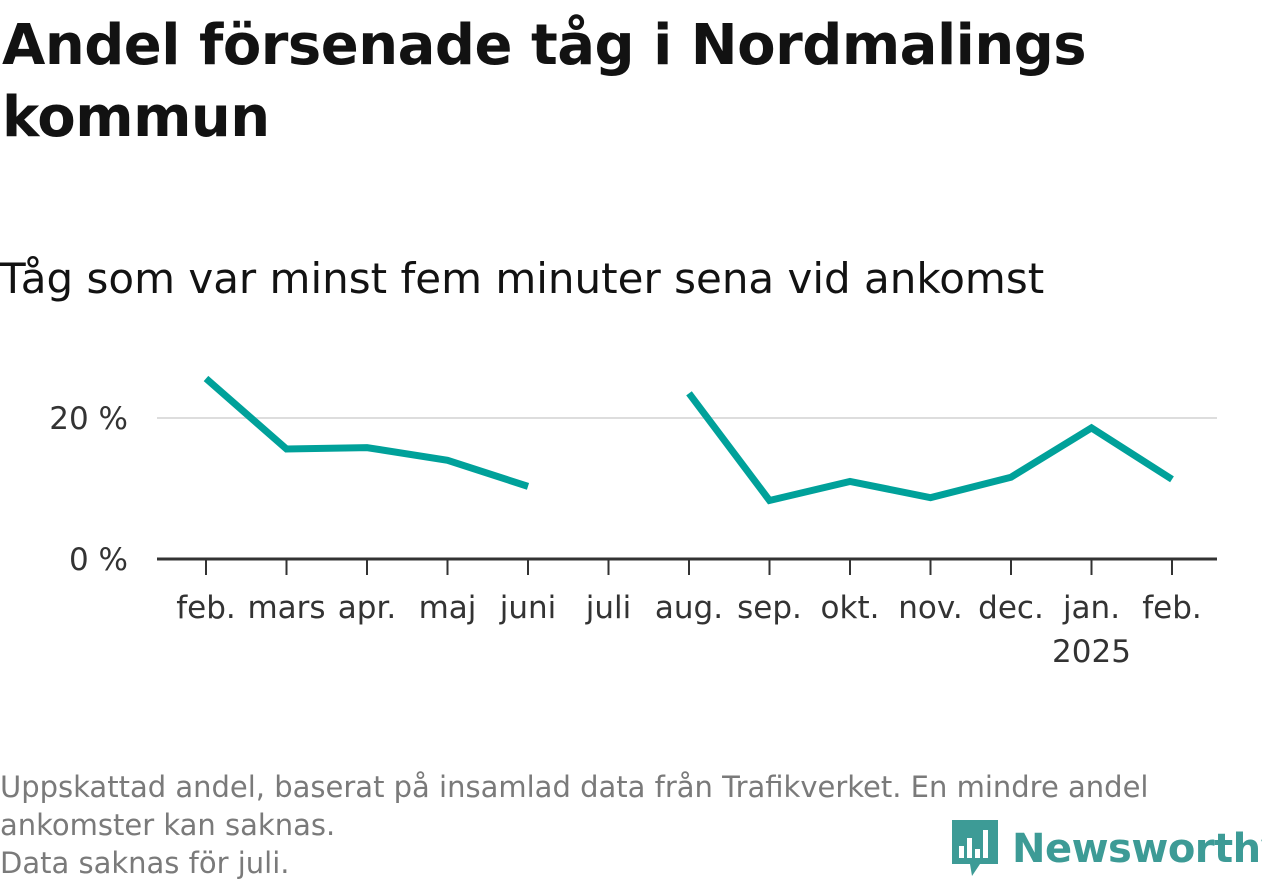 The image size is (1262, 882). Describe the element at coordinates (930, 608) in the screenshot. I see `x-tick-label: nov.` at that location.